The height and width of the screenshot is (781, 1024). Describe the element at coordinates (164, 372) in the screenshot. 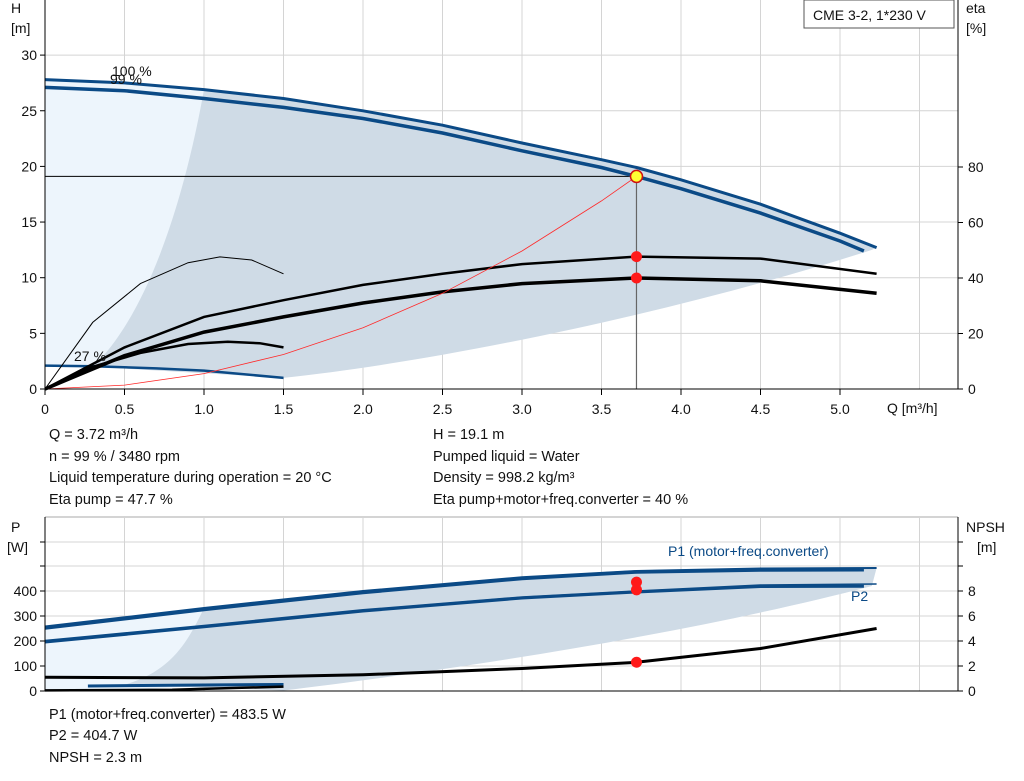

I see `curve-h27` at that location.